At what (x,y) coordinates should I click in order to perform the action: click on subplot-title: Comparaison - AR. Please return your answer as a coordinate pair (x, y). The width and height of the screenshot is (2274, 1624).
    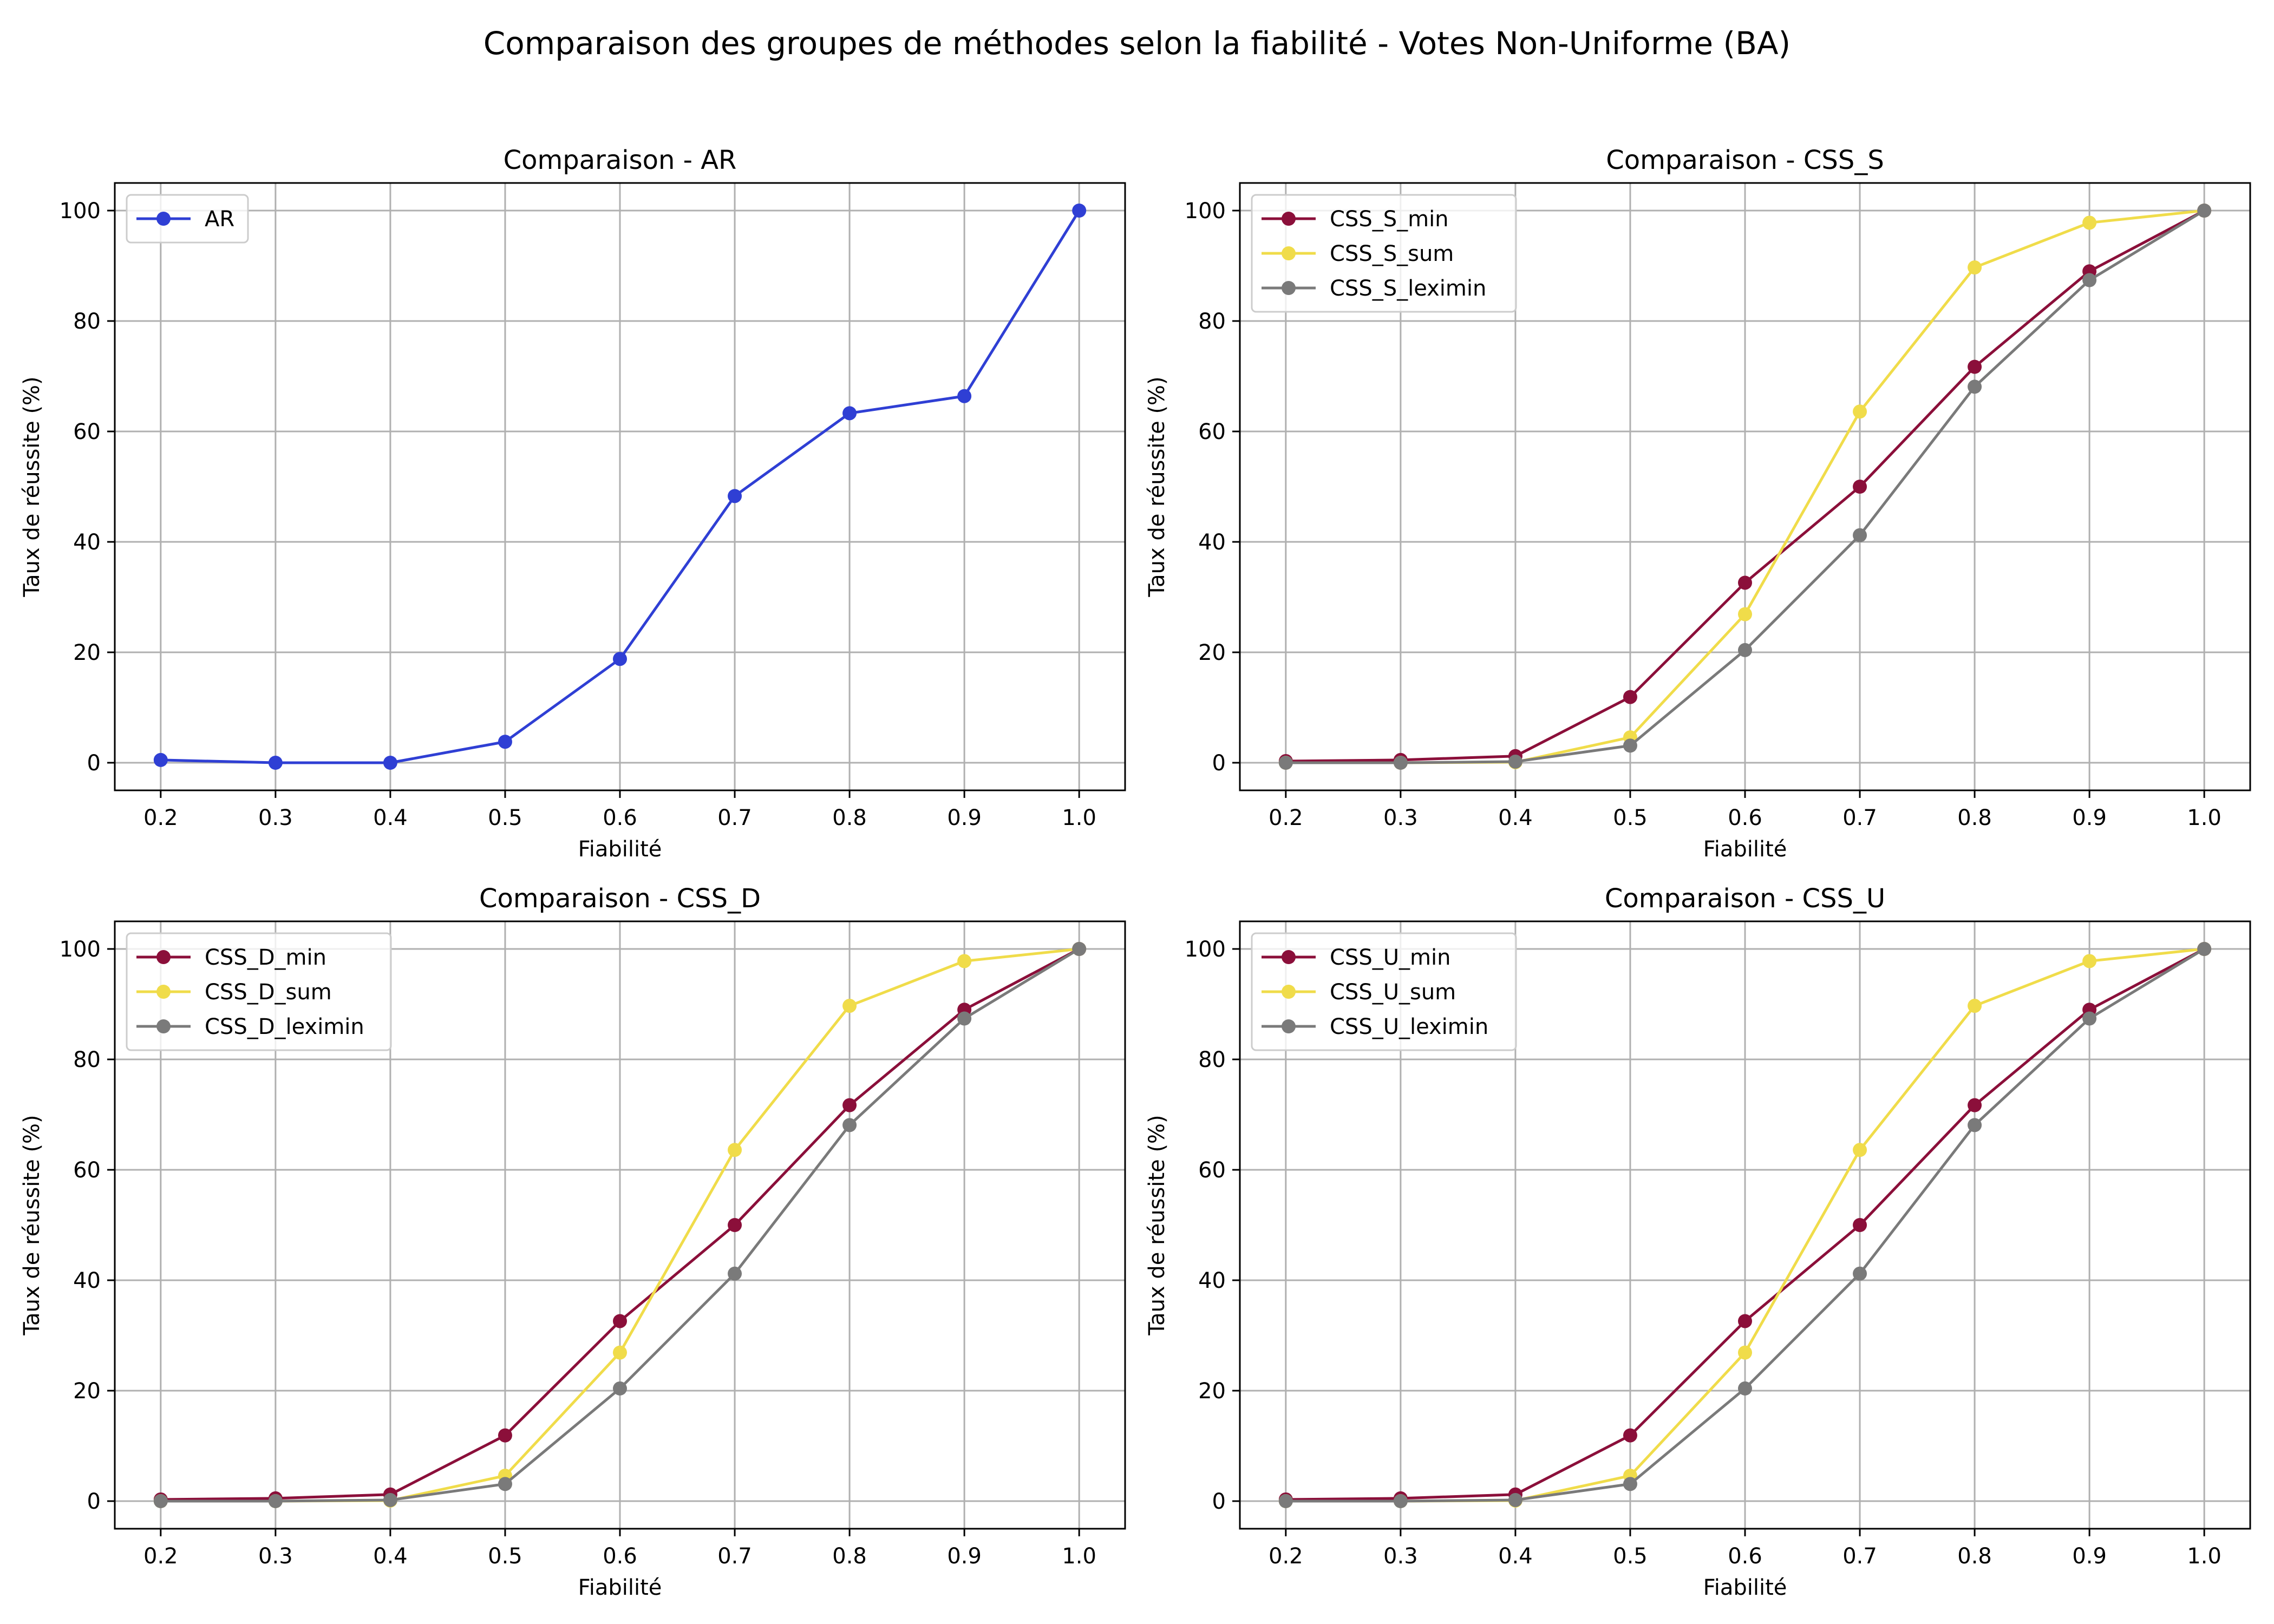
    Looking at the image, I should click on (621, 160).